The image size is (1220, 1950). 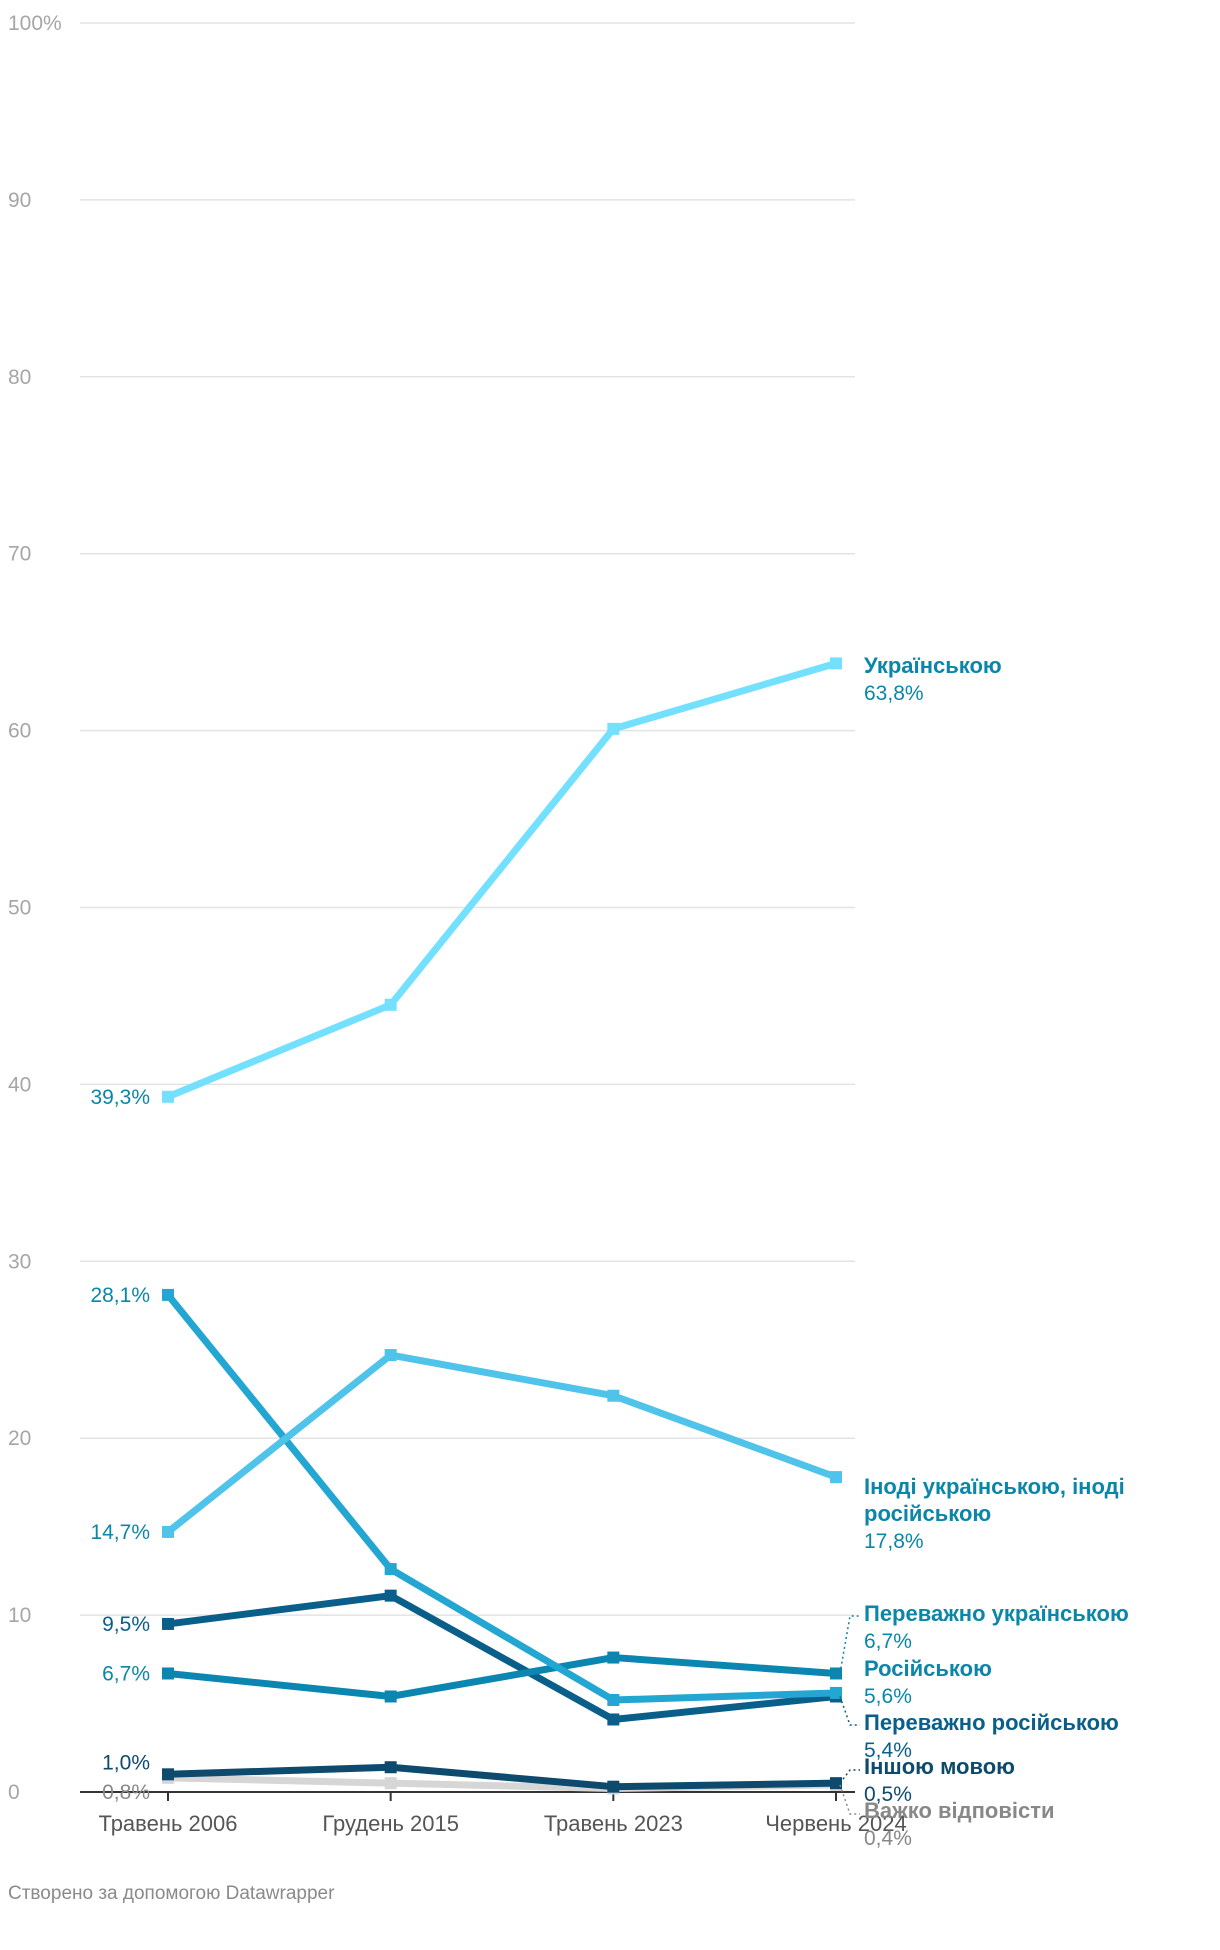 What do you see at coordinates (888, 1750) in the screenshot?
I see `end-value-label: 5,4%` at bounding box center [888, 1750].